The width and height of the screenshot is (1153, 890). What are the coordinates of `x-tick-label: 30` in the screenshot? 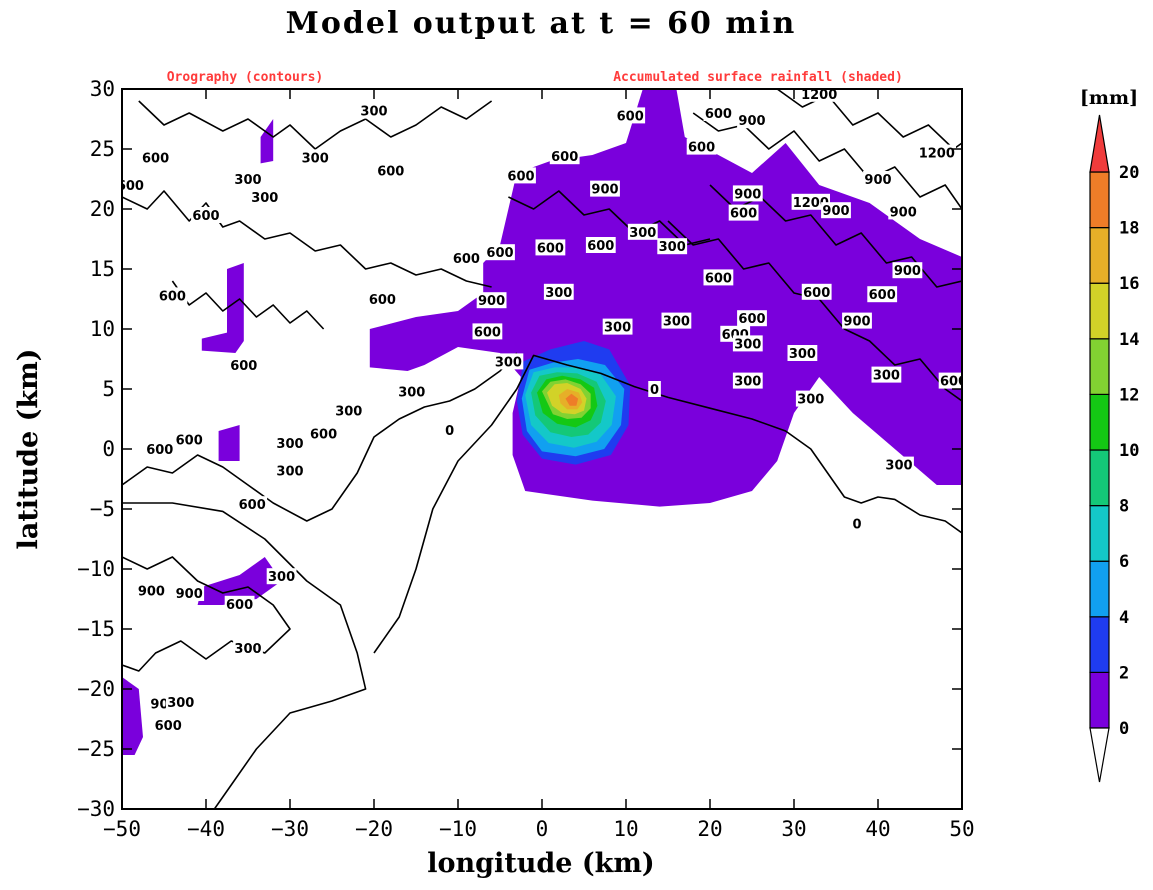 It's located at (793, 829).